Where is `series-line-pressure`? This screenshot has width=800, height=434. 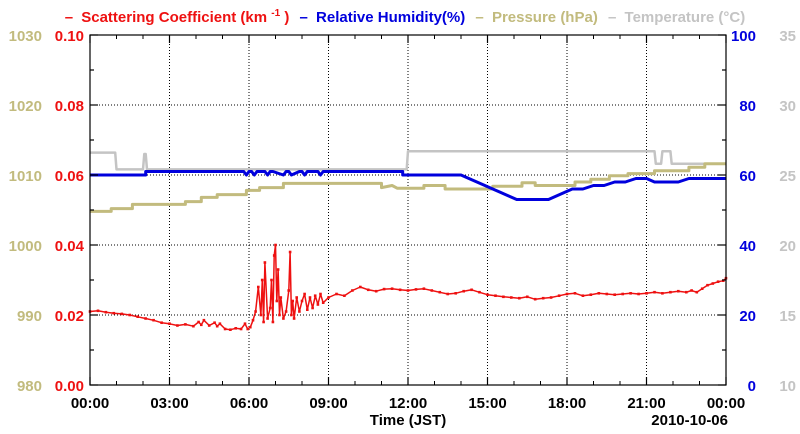
series-line-pressure is located at coordinates (408, 187).